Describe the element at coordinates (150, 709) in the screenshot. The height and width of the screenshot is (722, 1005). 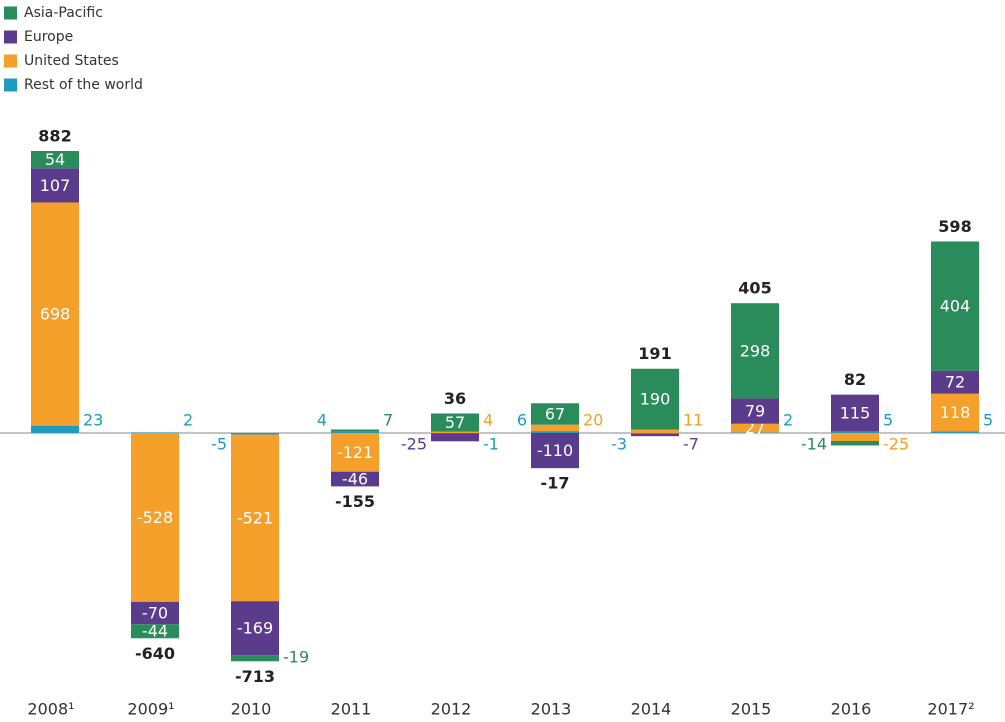
I see `x-tick-label: 2009¹` at that location.